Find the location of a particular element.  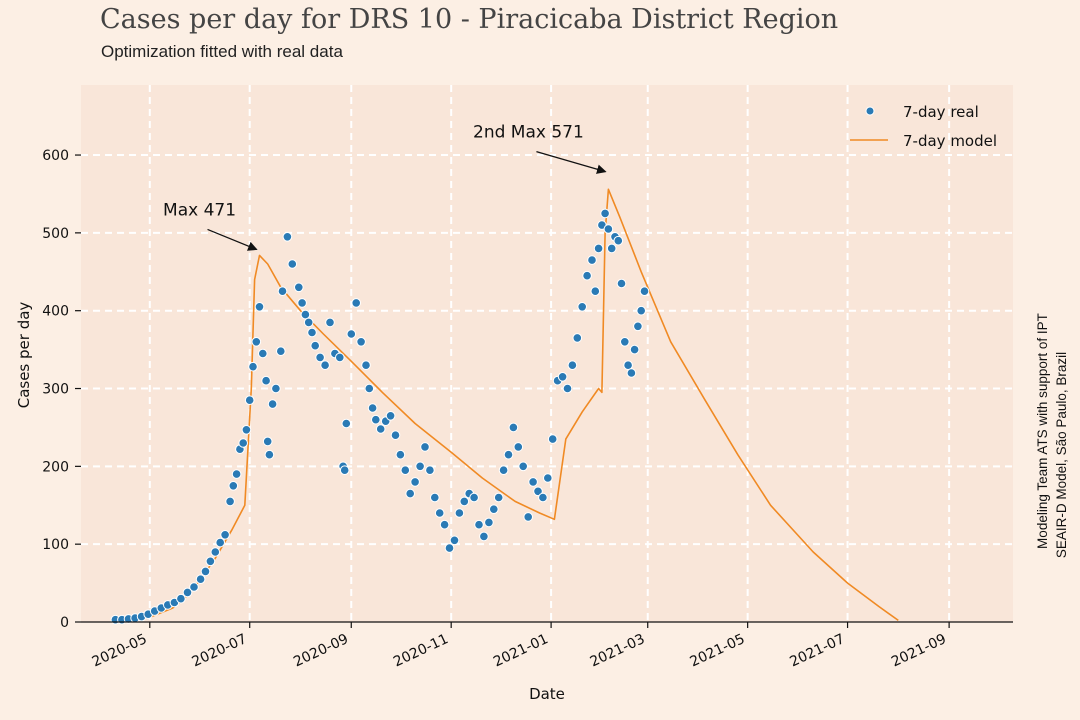

y-tick-label: 200 is located at coordinates (55, 467).